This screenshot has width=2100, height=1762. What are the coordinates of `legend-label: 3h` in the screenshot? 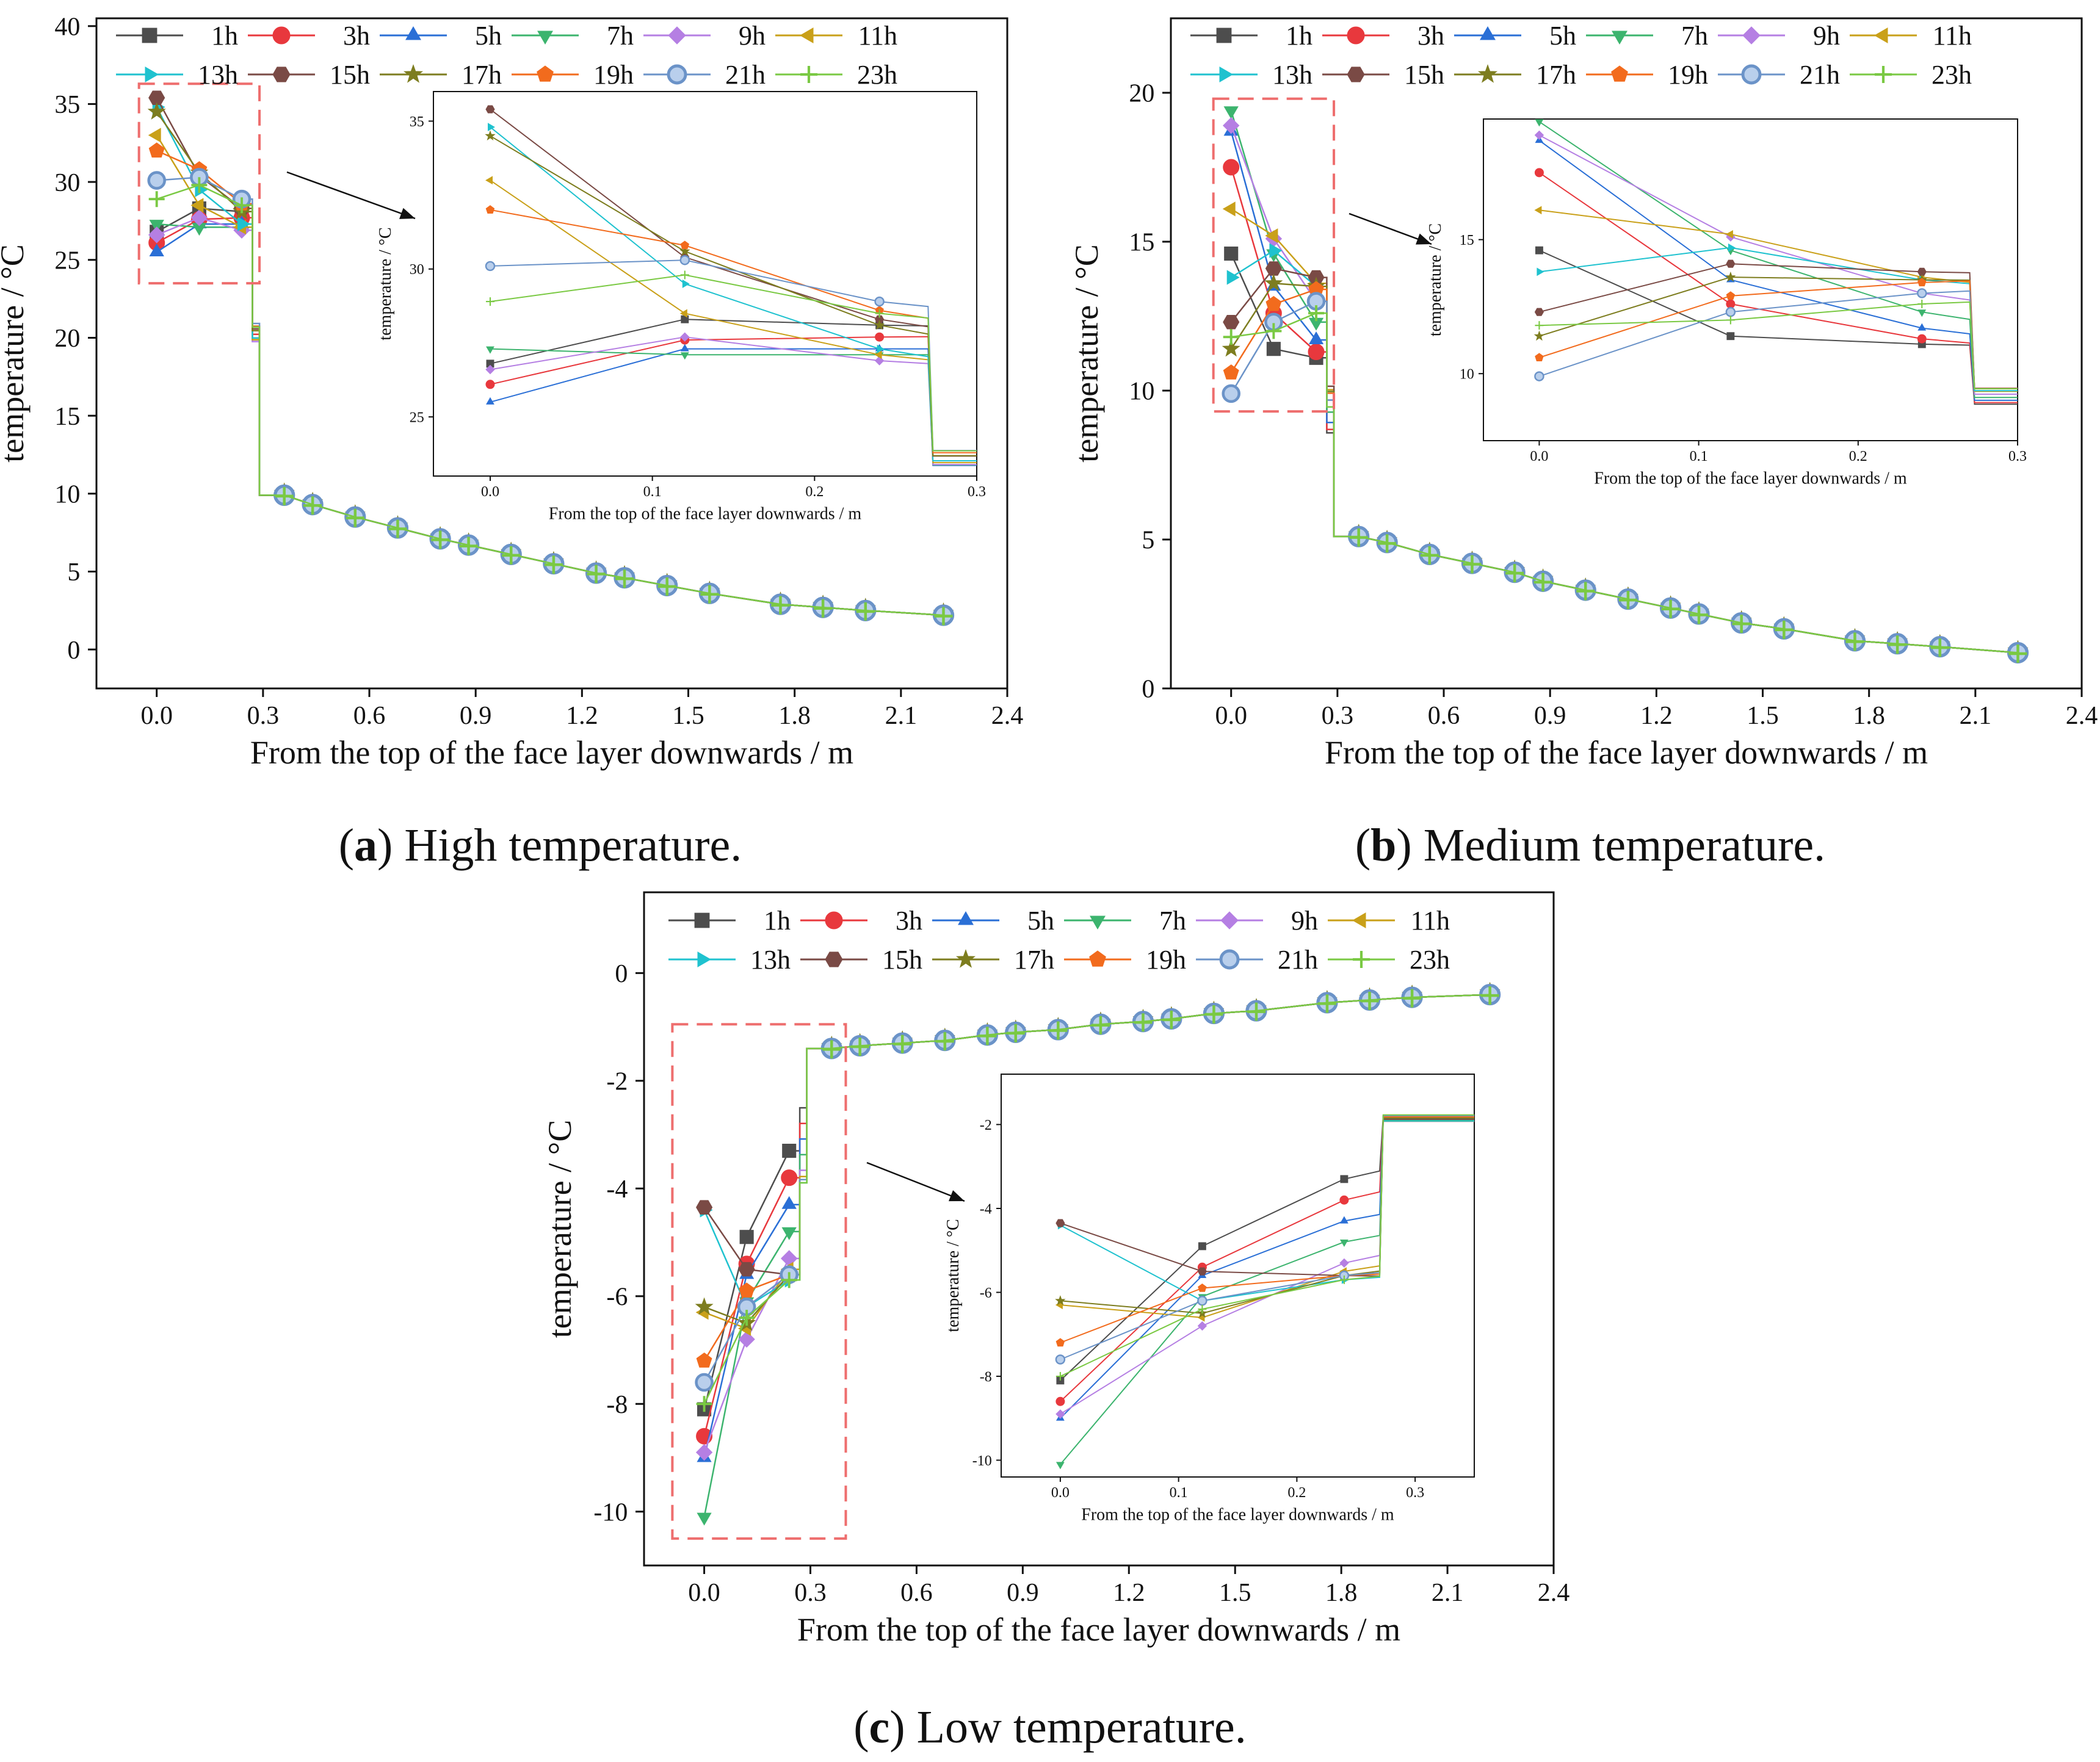 It's located at (356, 36).